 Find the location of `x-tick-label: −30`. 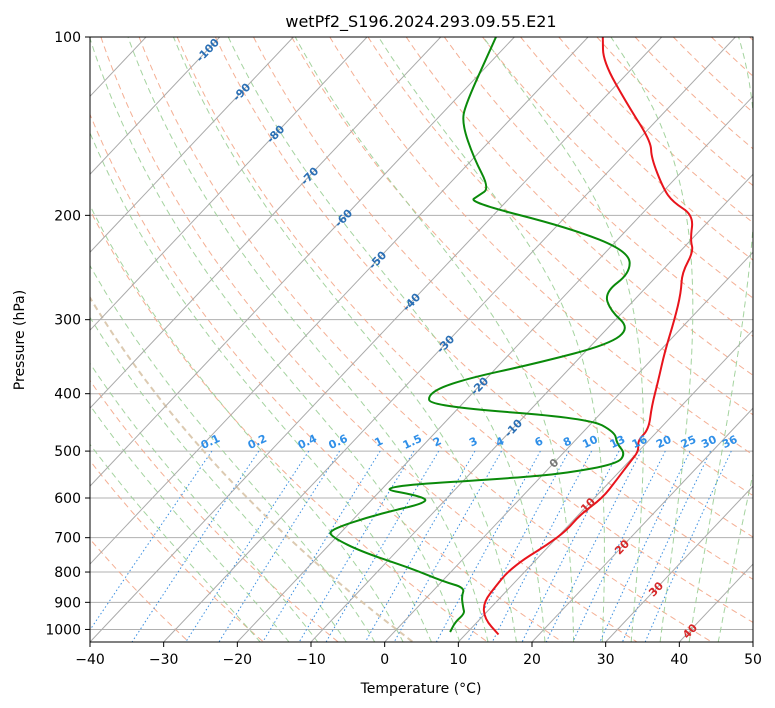

x-tick-label: −30 is located at coordinates (164, 660).